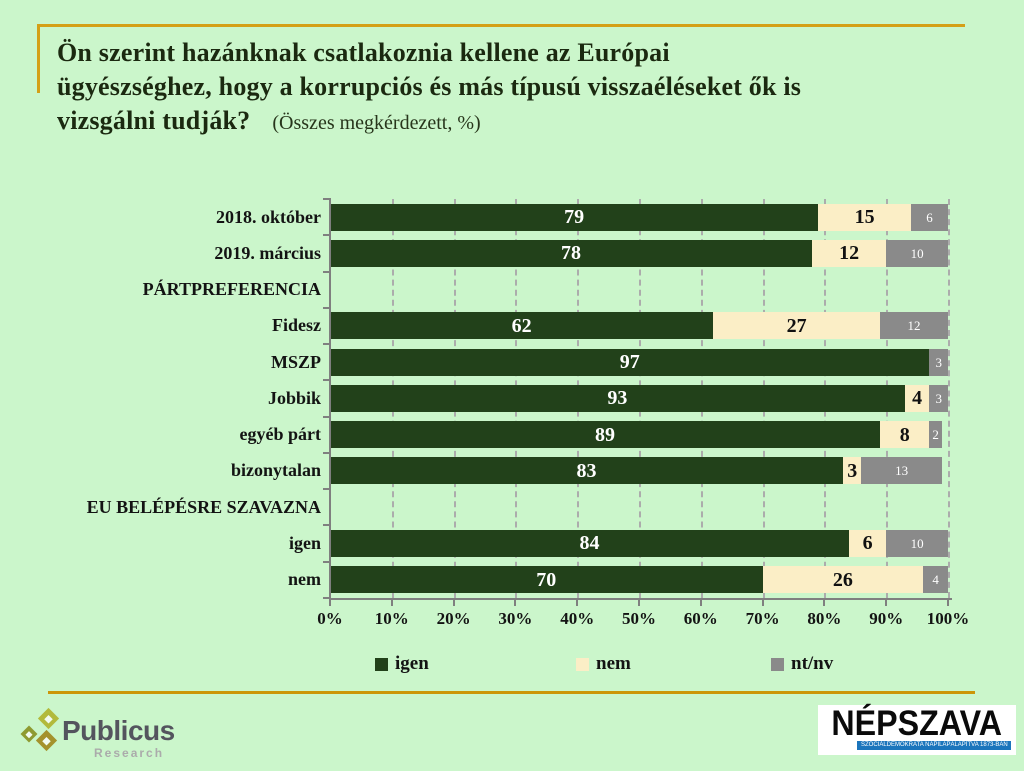 The width and height of the screenshot is (1024, 771). I want to click on stacked-bar: 62 27 12, so click(639, 326).